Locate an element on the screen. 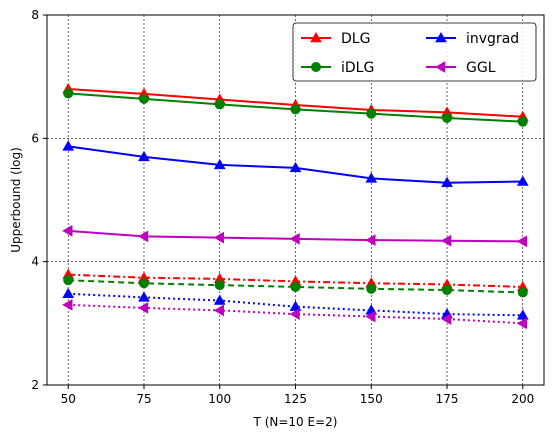  x-tick-label: 125 is located at coordinates (295, 399).